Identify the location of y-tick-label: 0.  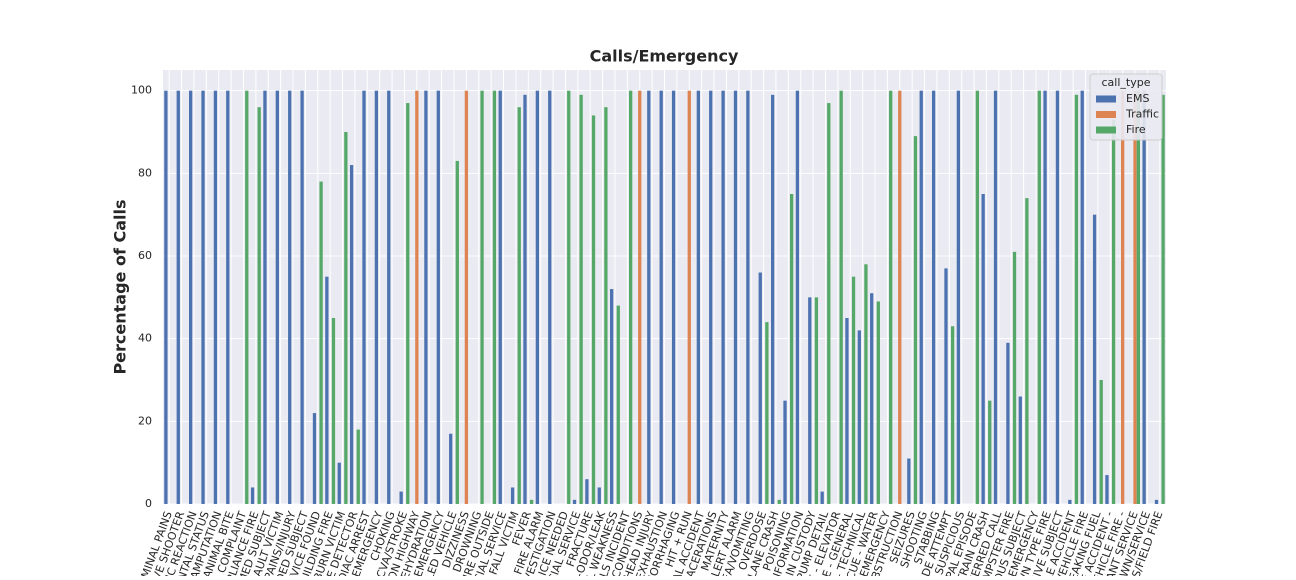
(148, 503).